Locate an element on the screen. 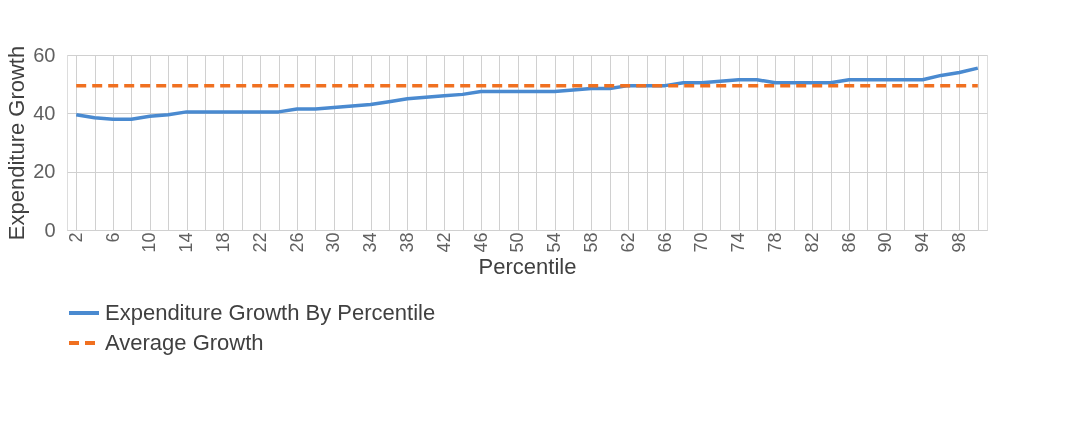  x-tick-label: 82 is located at coordinates (811, 242).